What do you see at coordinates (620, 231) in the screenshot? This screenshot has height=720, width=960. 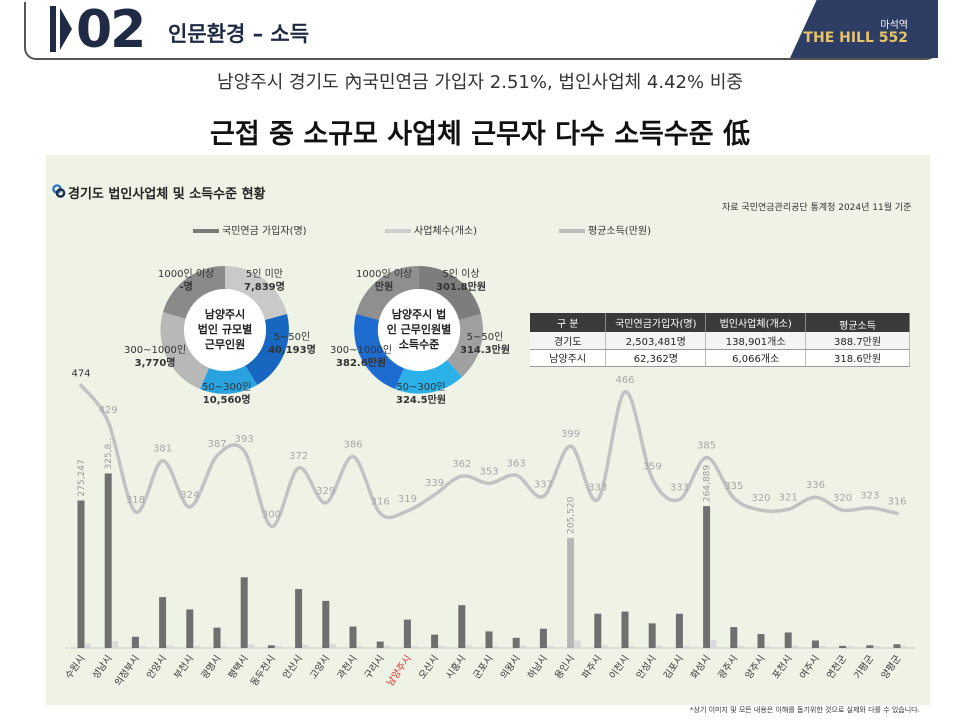 I see `legend-label-income: 평균소득(만원)` at bounding box center [620, 231].